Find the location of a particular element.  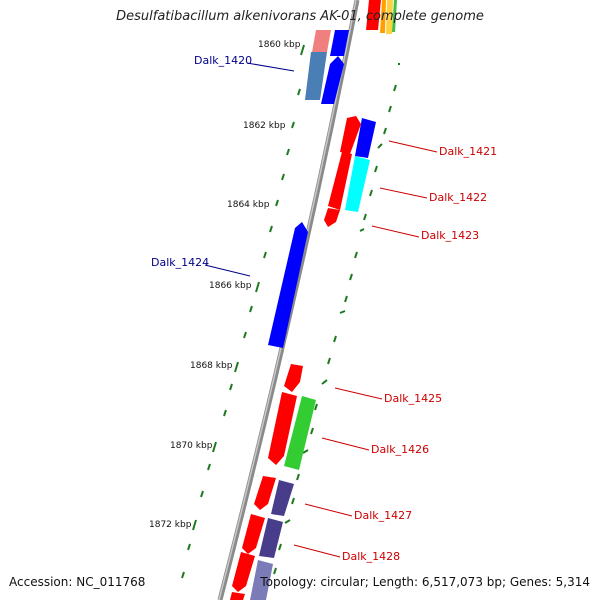

gene-label-dalk-1422: Dalk_1422 is located at coordinates (458, 197).